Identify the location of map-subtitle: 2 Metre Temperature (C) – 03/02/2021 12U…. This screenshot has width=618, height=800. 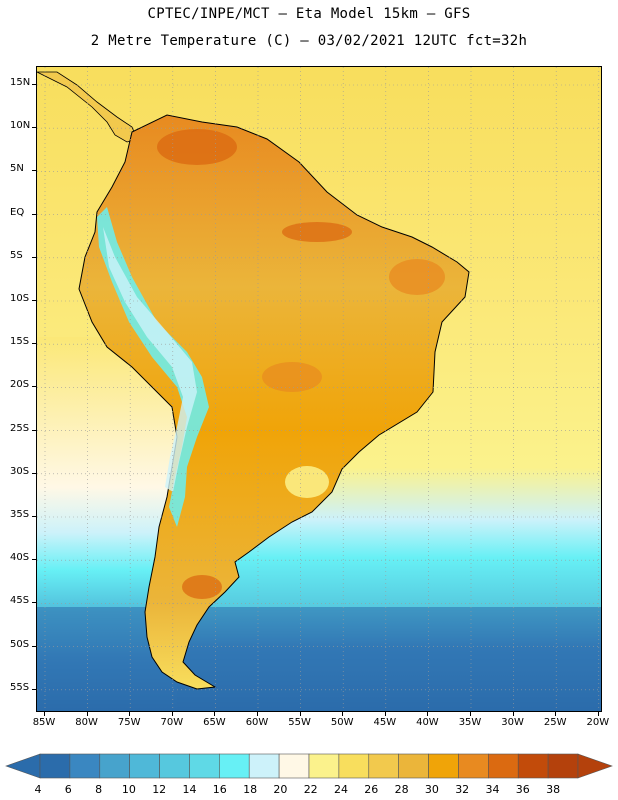
(309, 41).